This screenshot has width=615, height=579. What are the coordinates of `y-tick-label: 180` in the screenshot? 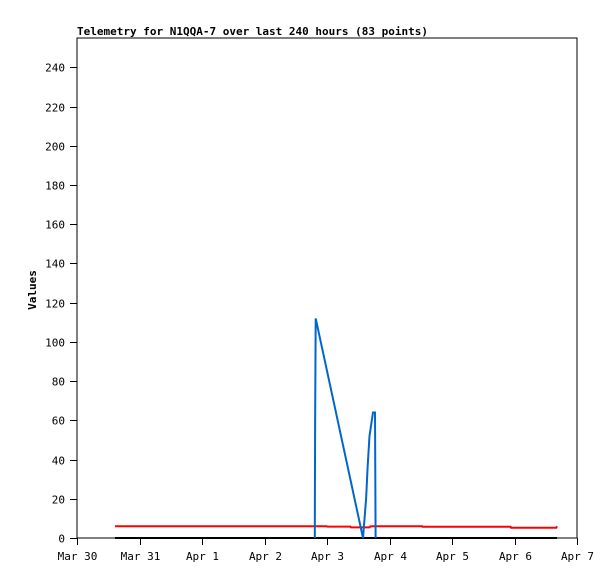 It's located at (55, 186).